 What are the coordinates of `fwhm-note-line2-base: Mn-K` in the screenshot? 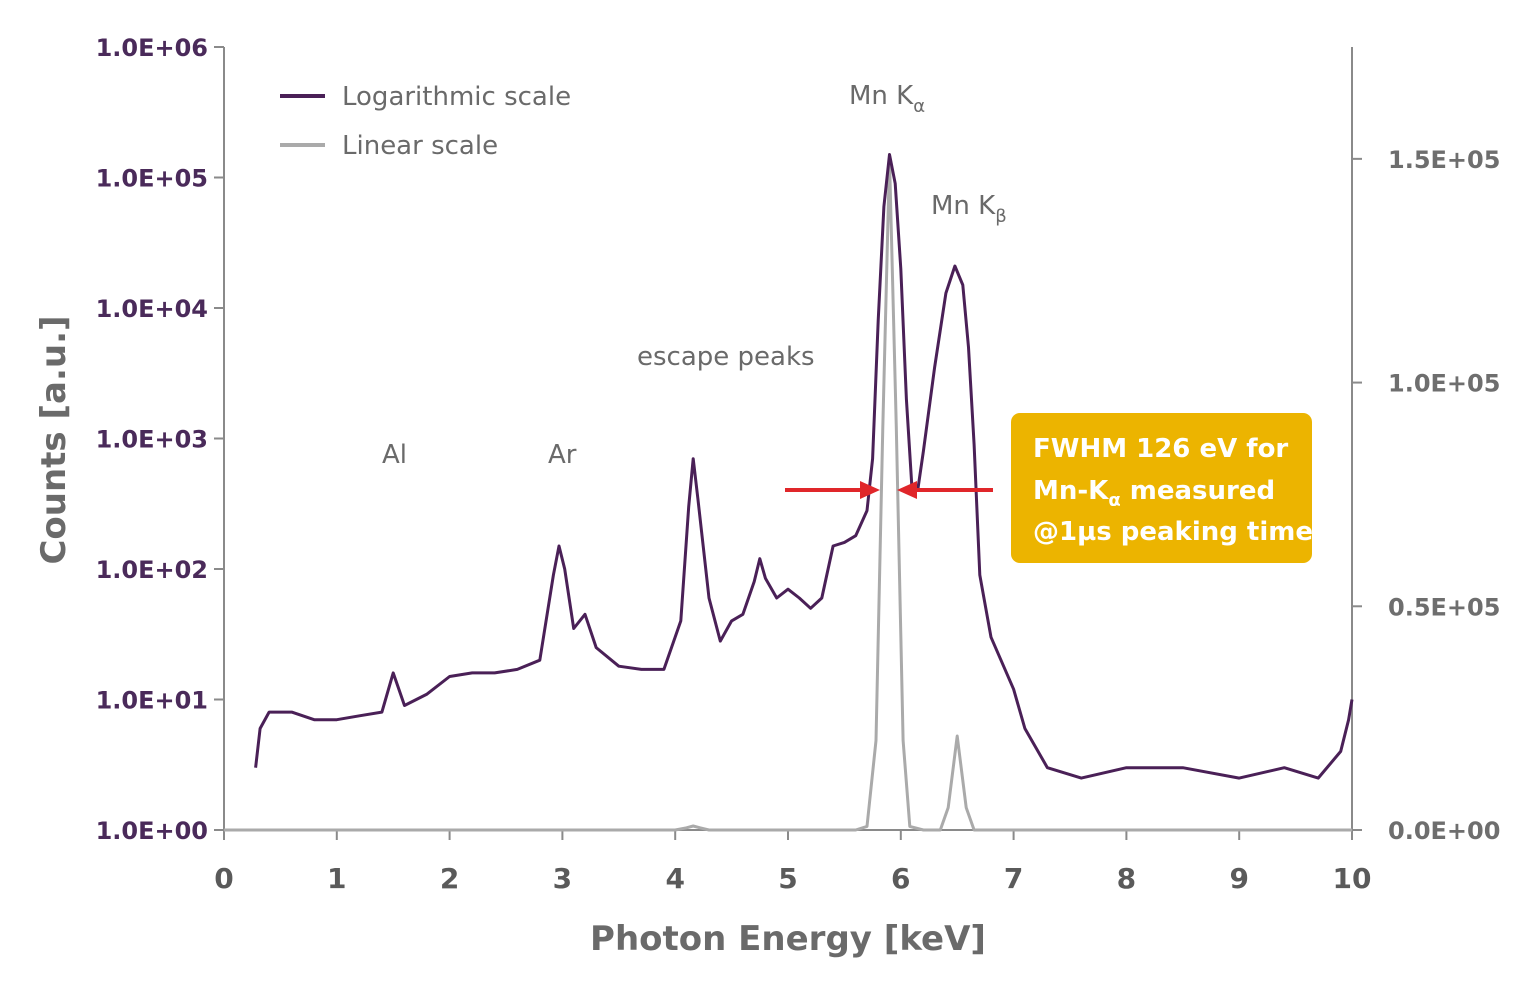 It's located at (1071, 491).